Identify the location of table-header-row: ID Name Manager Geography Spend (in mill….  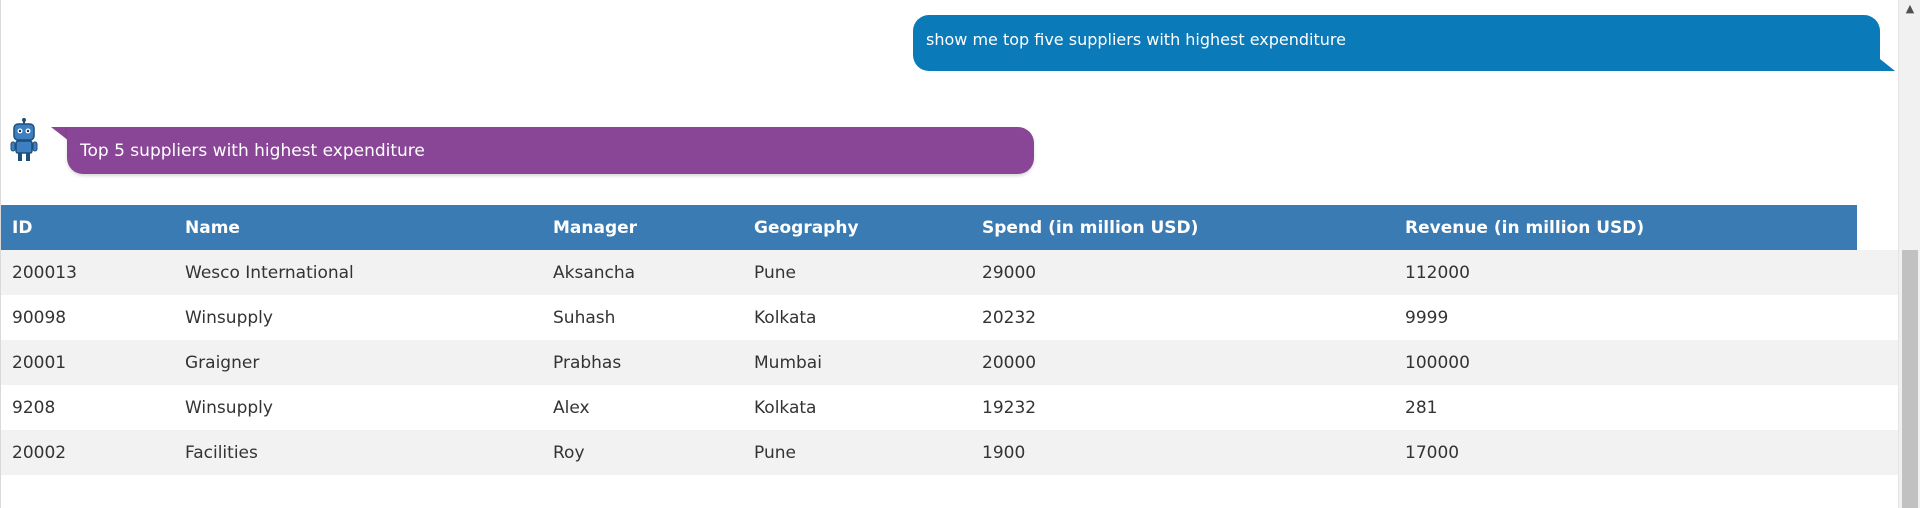
(950, 227).